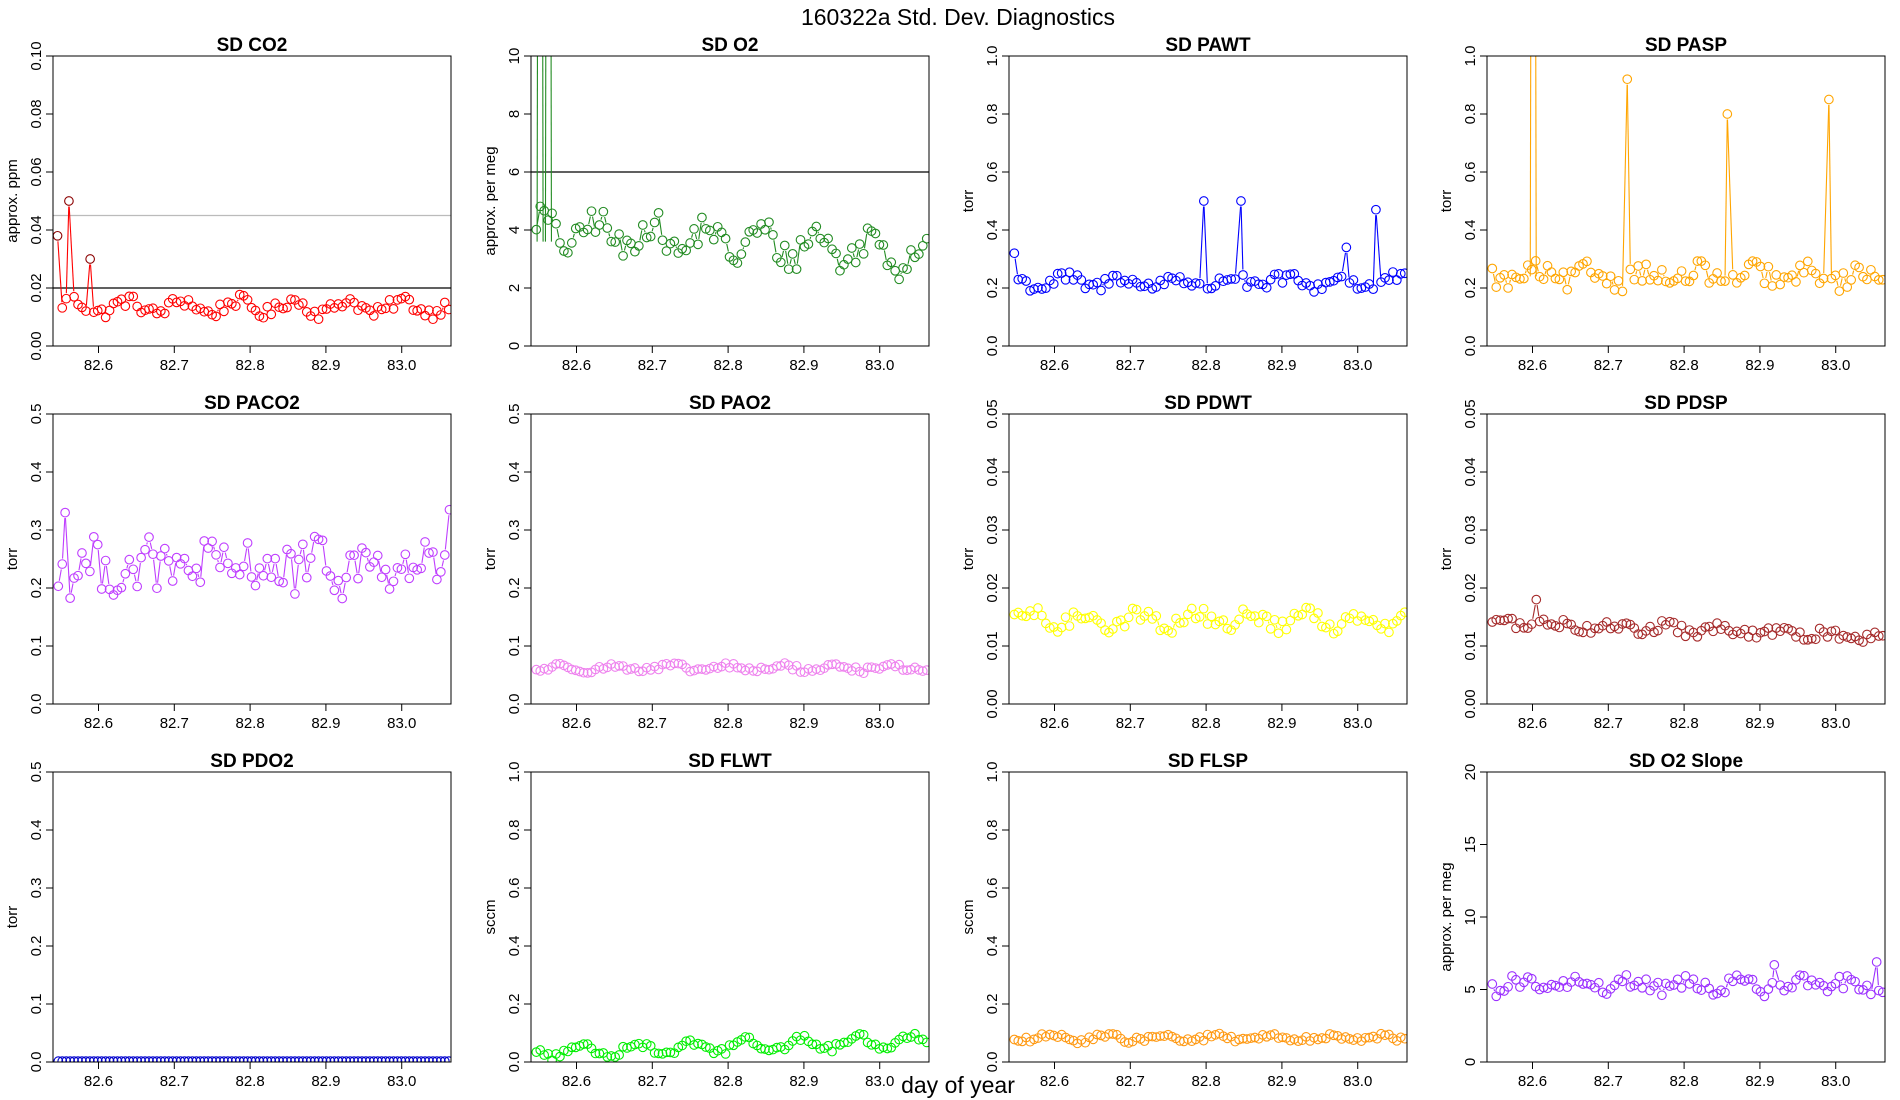 The height and width of the screenshot is (1100, 1900). What do you see at coordinates (1281, 723) in the screenshot?
I see `panel-6-xtick-label: 82.9` at bounding box center [1281, 723].